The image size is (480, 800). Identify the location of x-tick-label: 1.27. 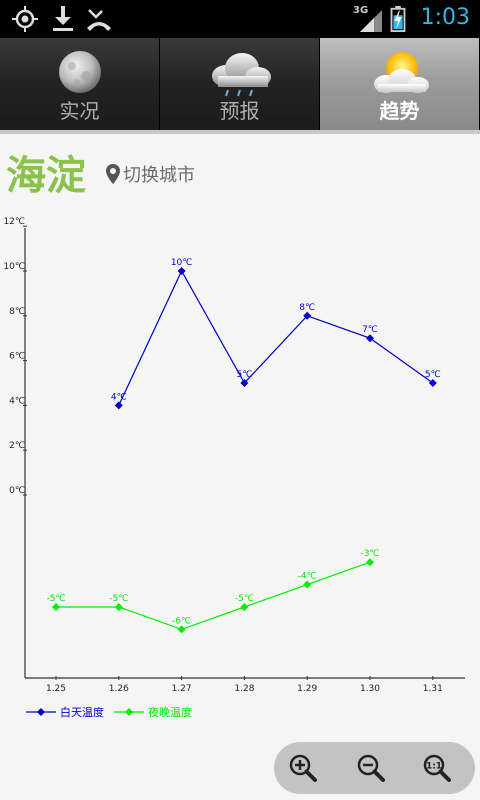
(182, 689).